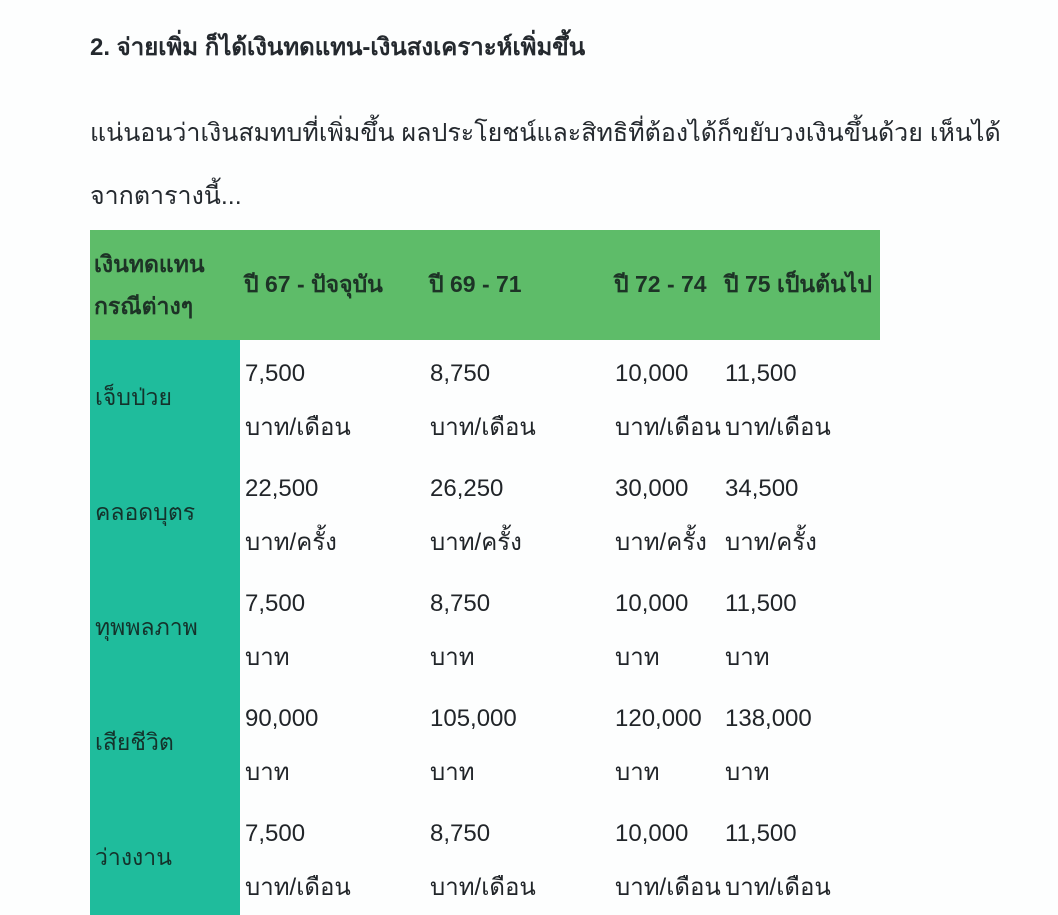 This screenshot has height=915, width=1058. Describe the element at coordinates (332, 512) in the screenshot. I see `data-cell: 22,500 บาท/ครั้ง` at that location.